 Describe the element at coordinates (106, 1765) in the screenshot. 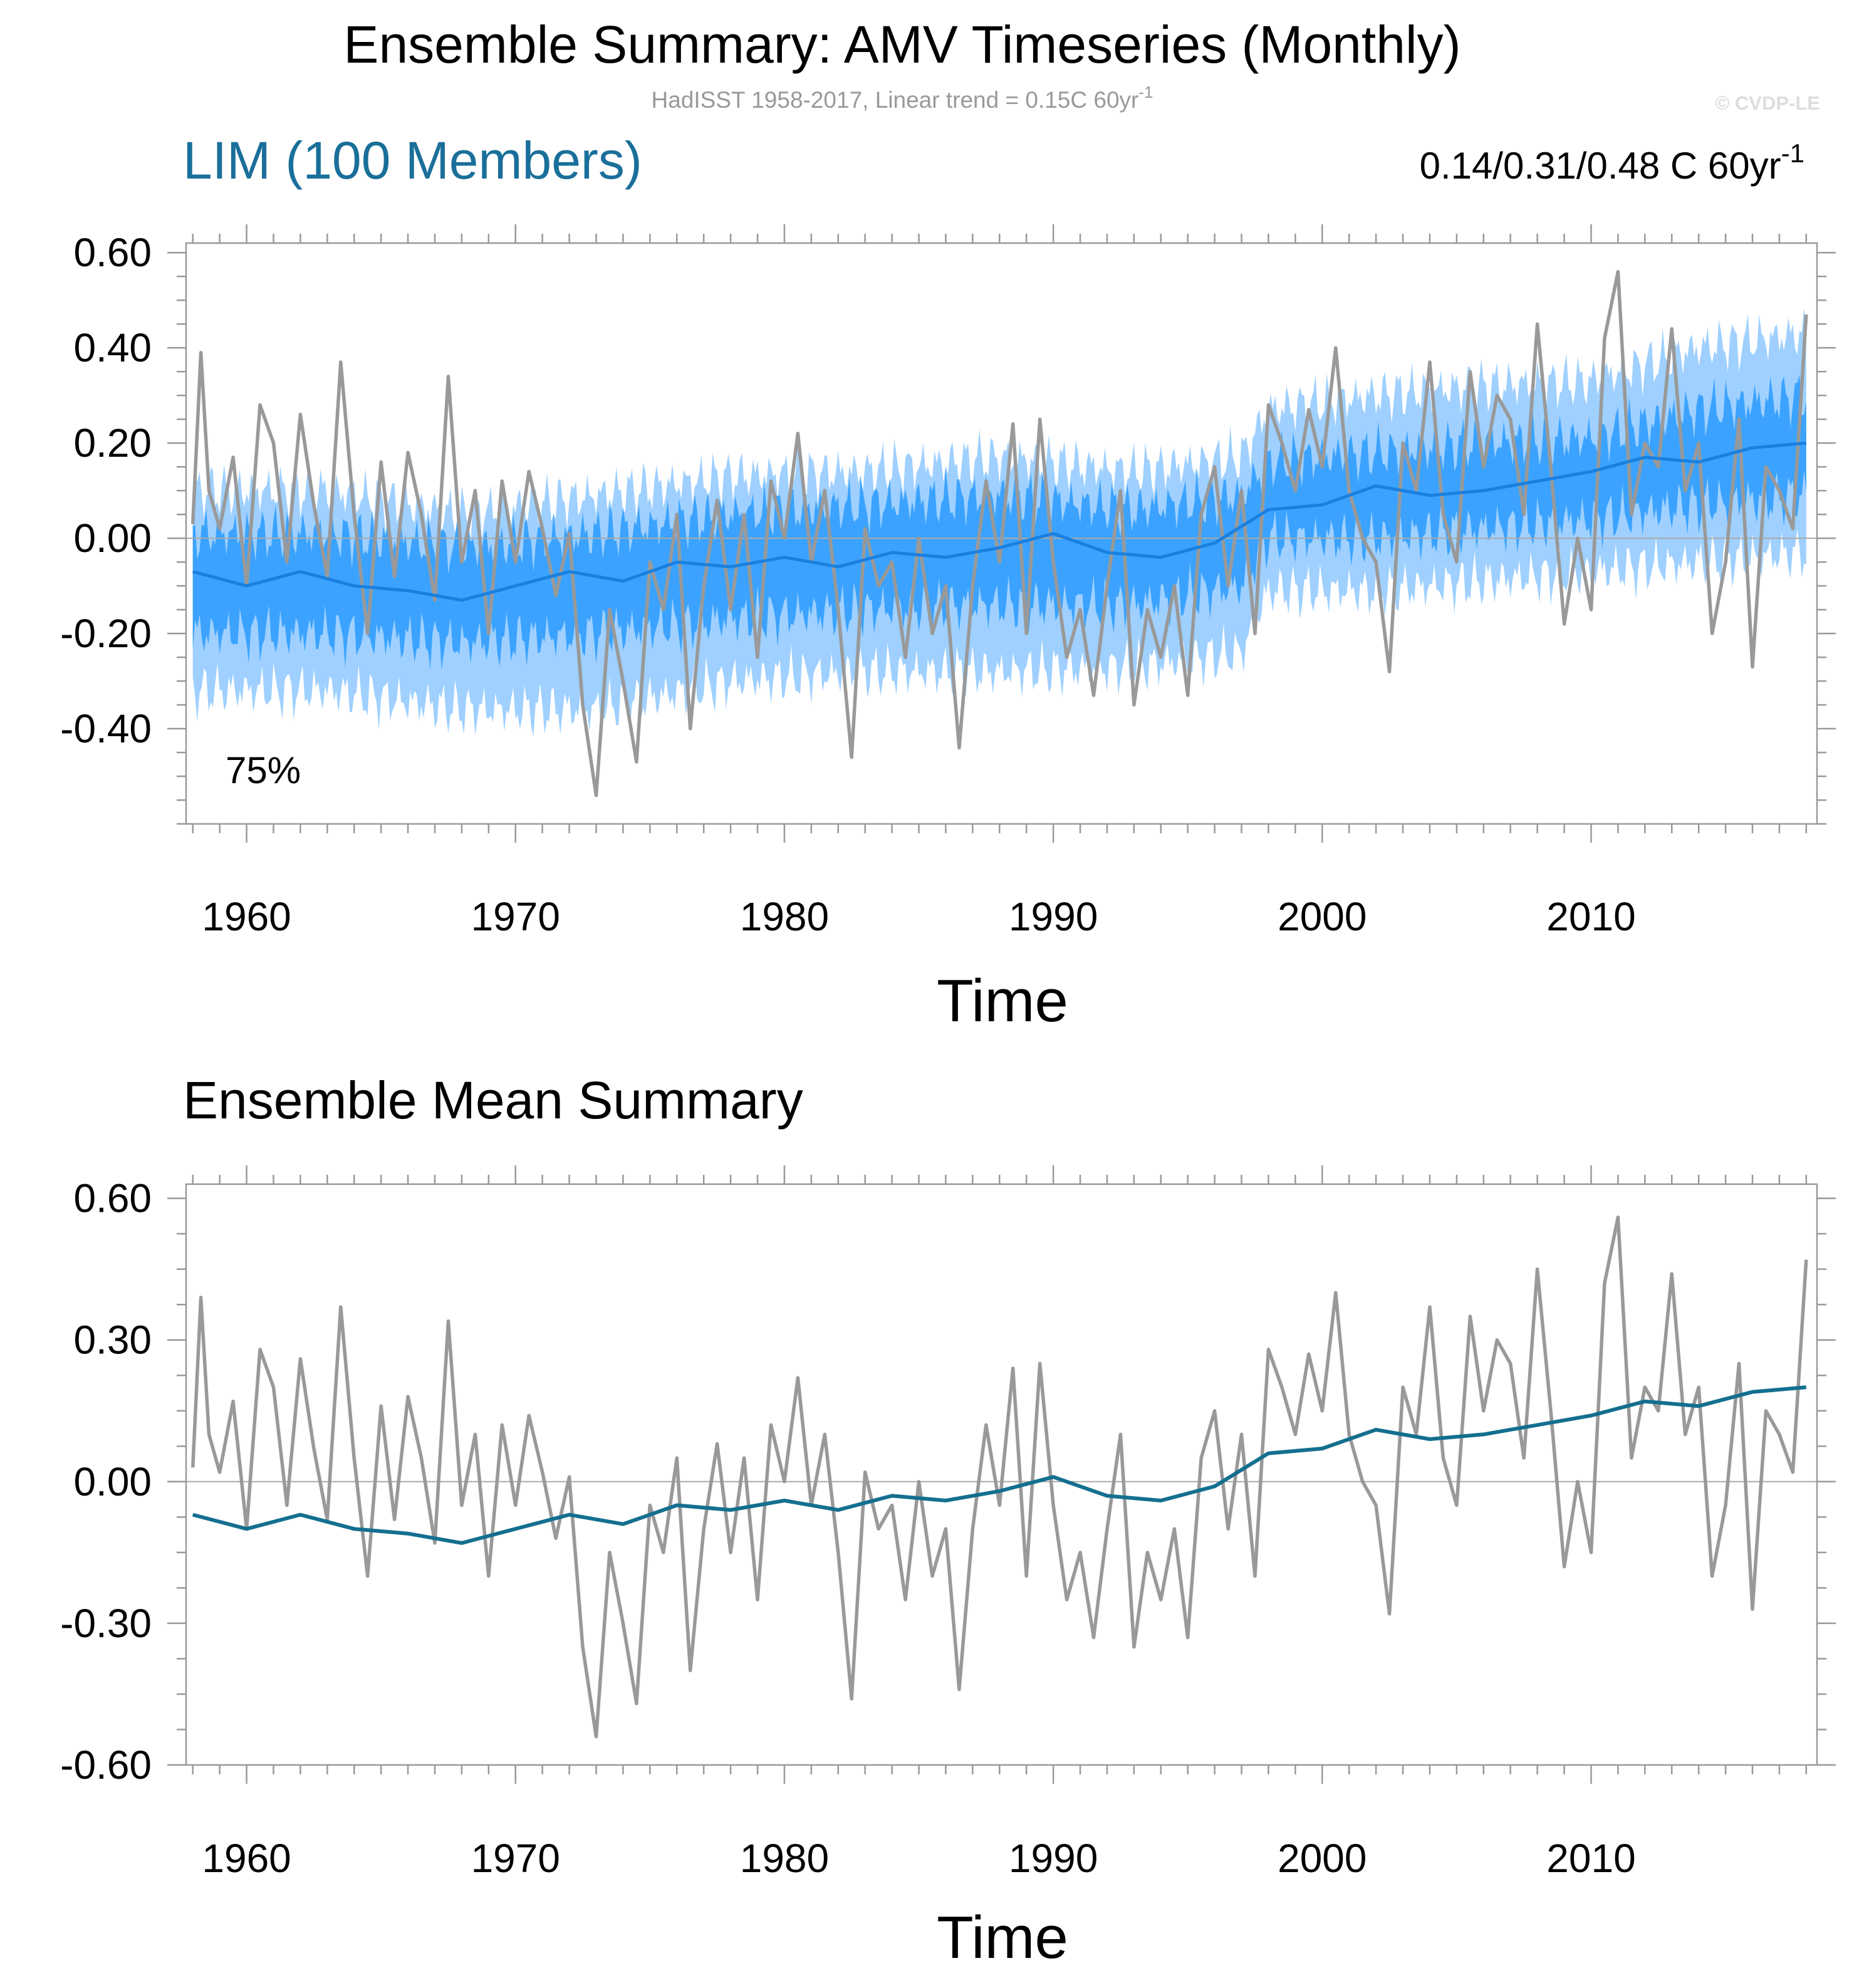

I see `y-tick-label: -0.60` at that location.